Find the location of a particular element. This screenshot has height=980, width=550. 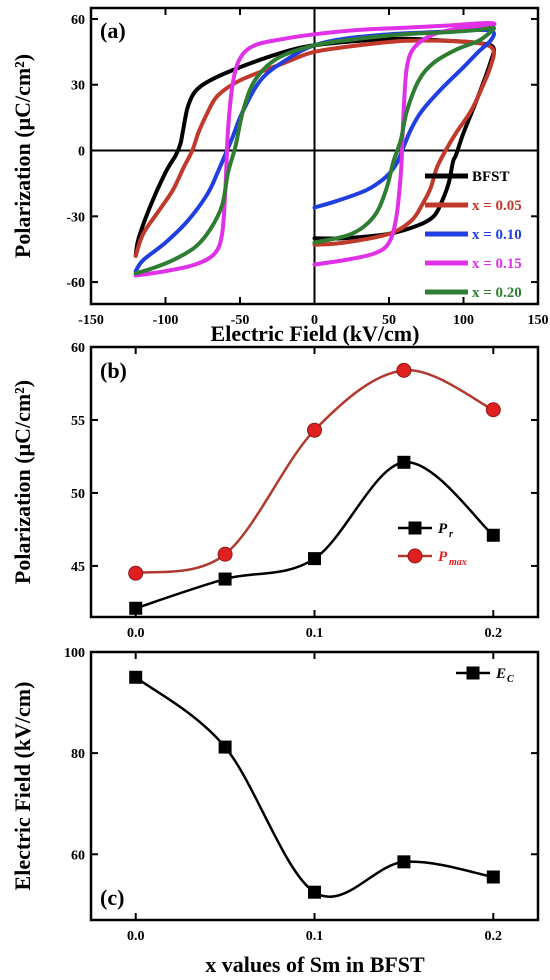

x-tick-label: 150 is located at coordinates (538, 320).